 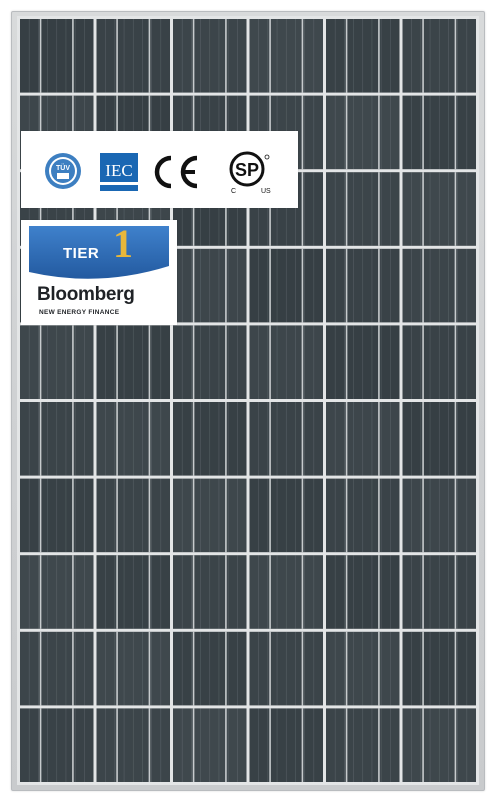 What do you see at coordinates (81, 253) in the screenshot?
I see `tier-label: TIER` at bounding box center [81, 253].